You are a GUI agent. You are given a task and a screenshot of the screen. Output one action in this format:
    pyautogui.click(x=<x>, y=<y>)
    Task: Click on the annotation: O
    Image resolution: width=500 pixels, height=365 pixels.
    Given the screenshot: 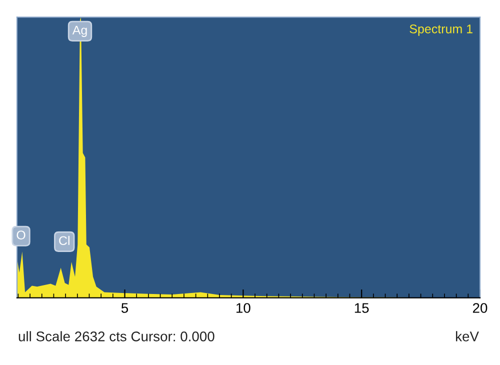 What is the action you would take?
    pyautogui.click(x=21, y=235)
    